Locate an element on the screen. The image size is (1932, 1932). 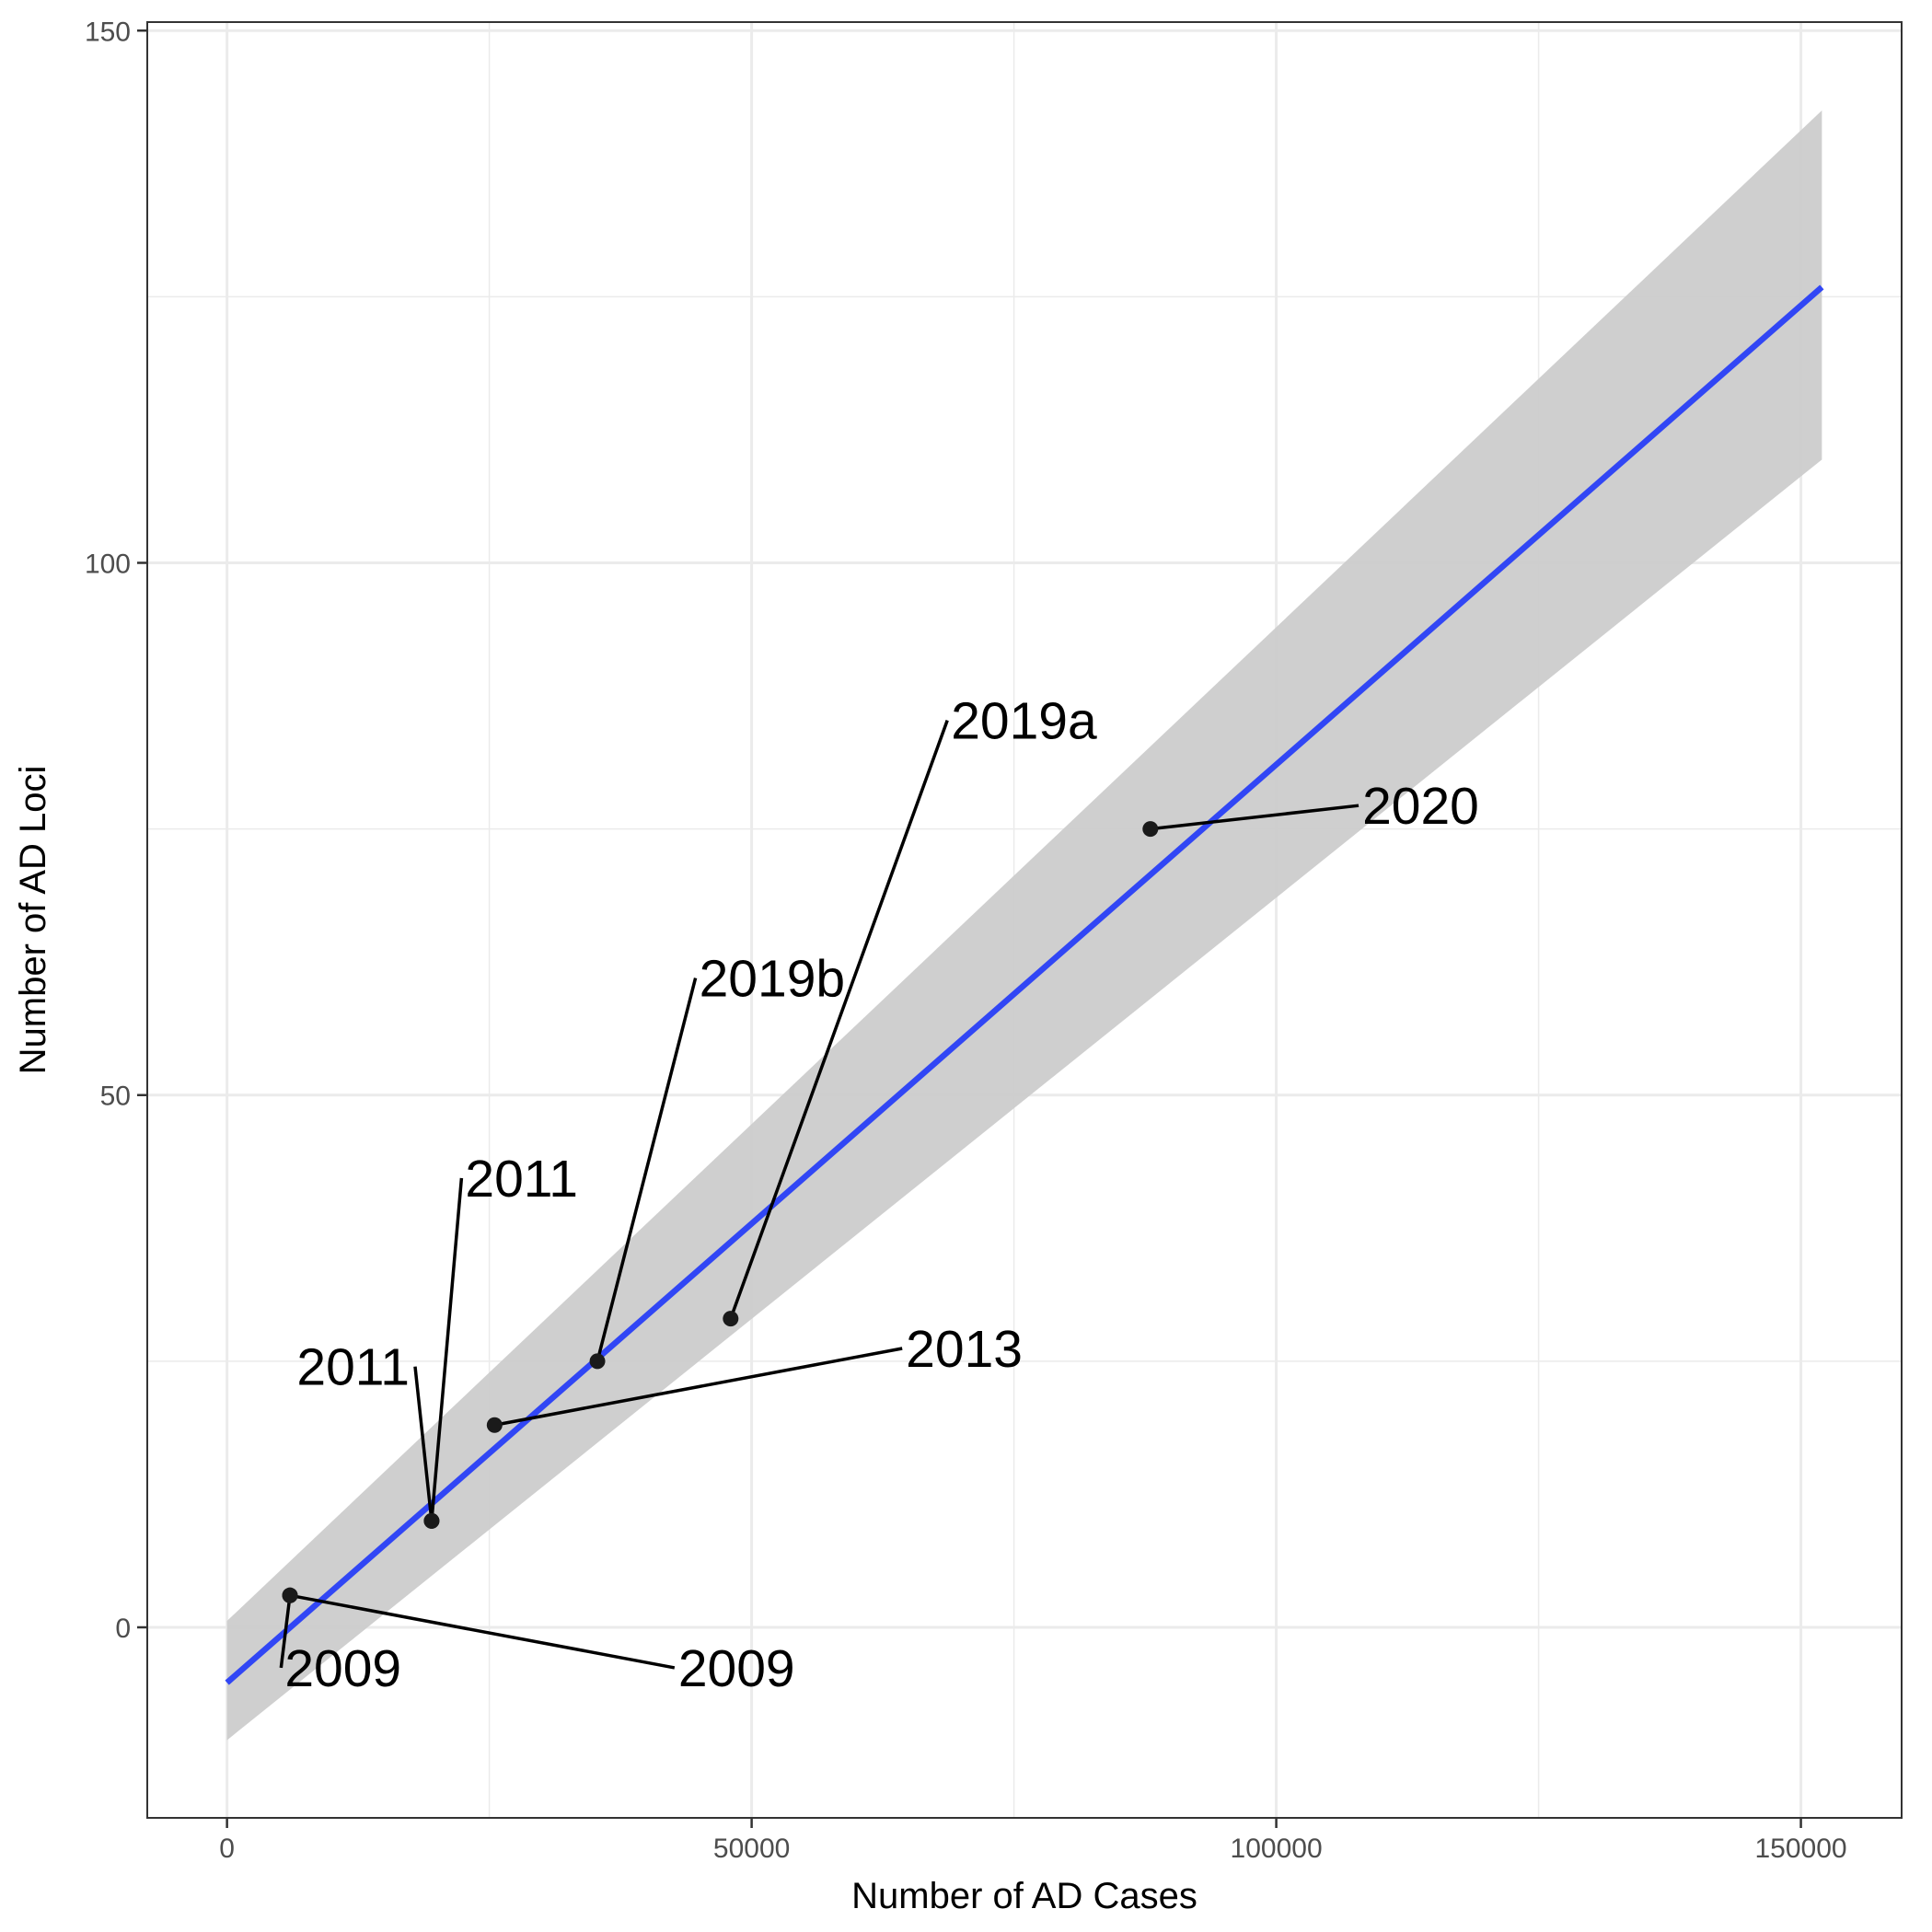
x-tick-label: 150000 is located at coordinates (1801, 1849).